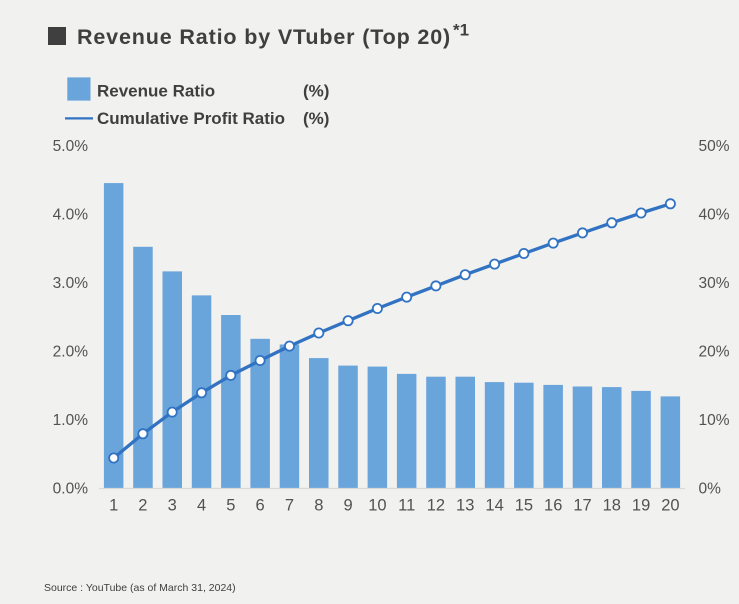 This screenshot has height=604, width=739. What do you see at coordinates (71, 420) in the screenshot?
I see `svg-text: 1.0%` at bounding box center [71, 420].